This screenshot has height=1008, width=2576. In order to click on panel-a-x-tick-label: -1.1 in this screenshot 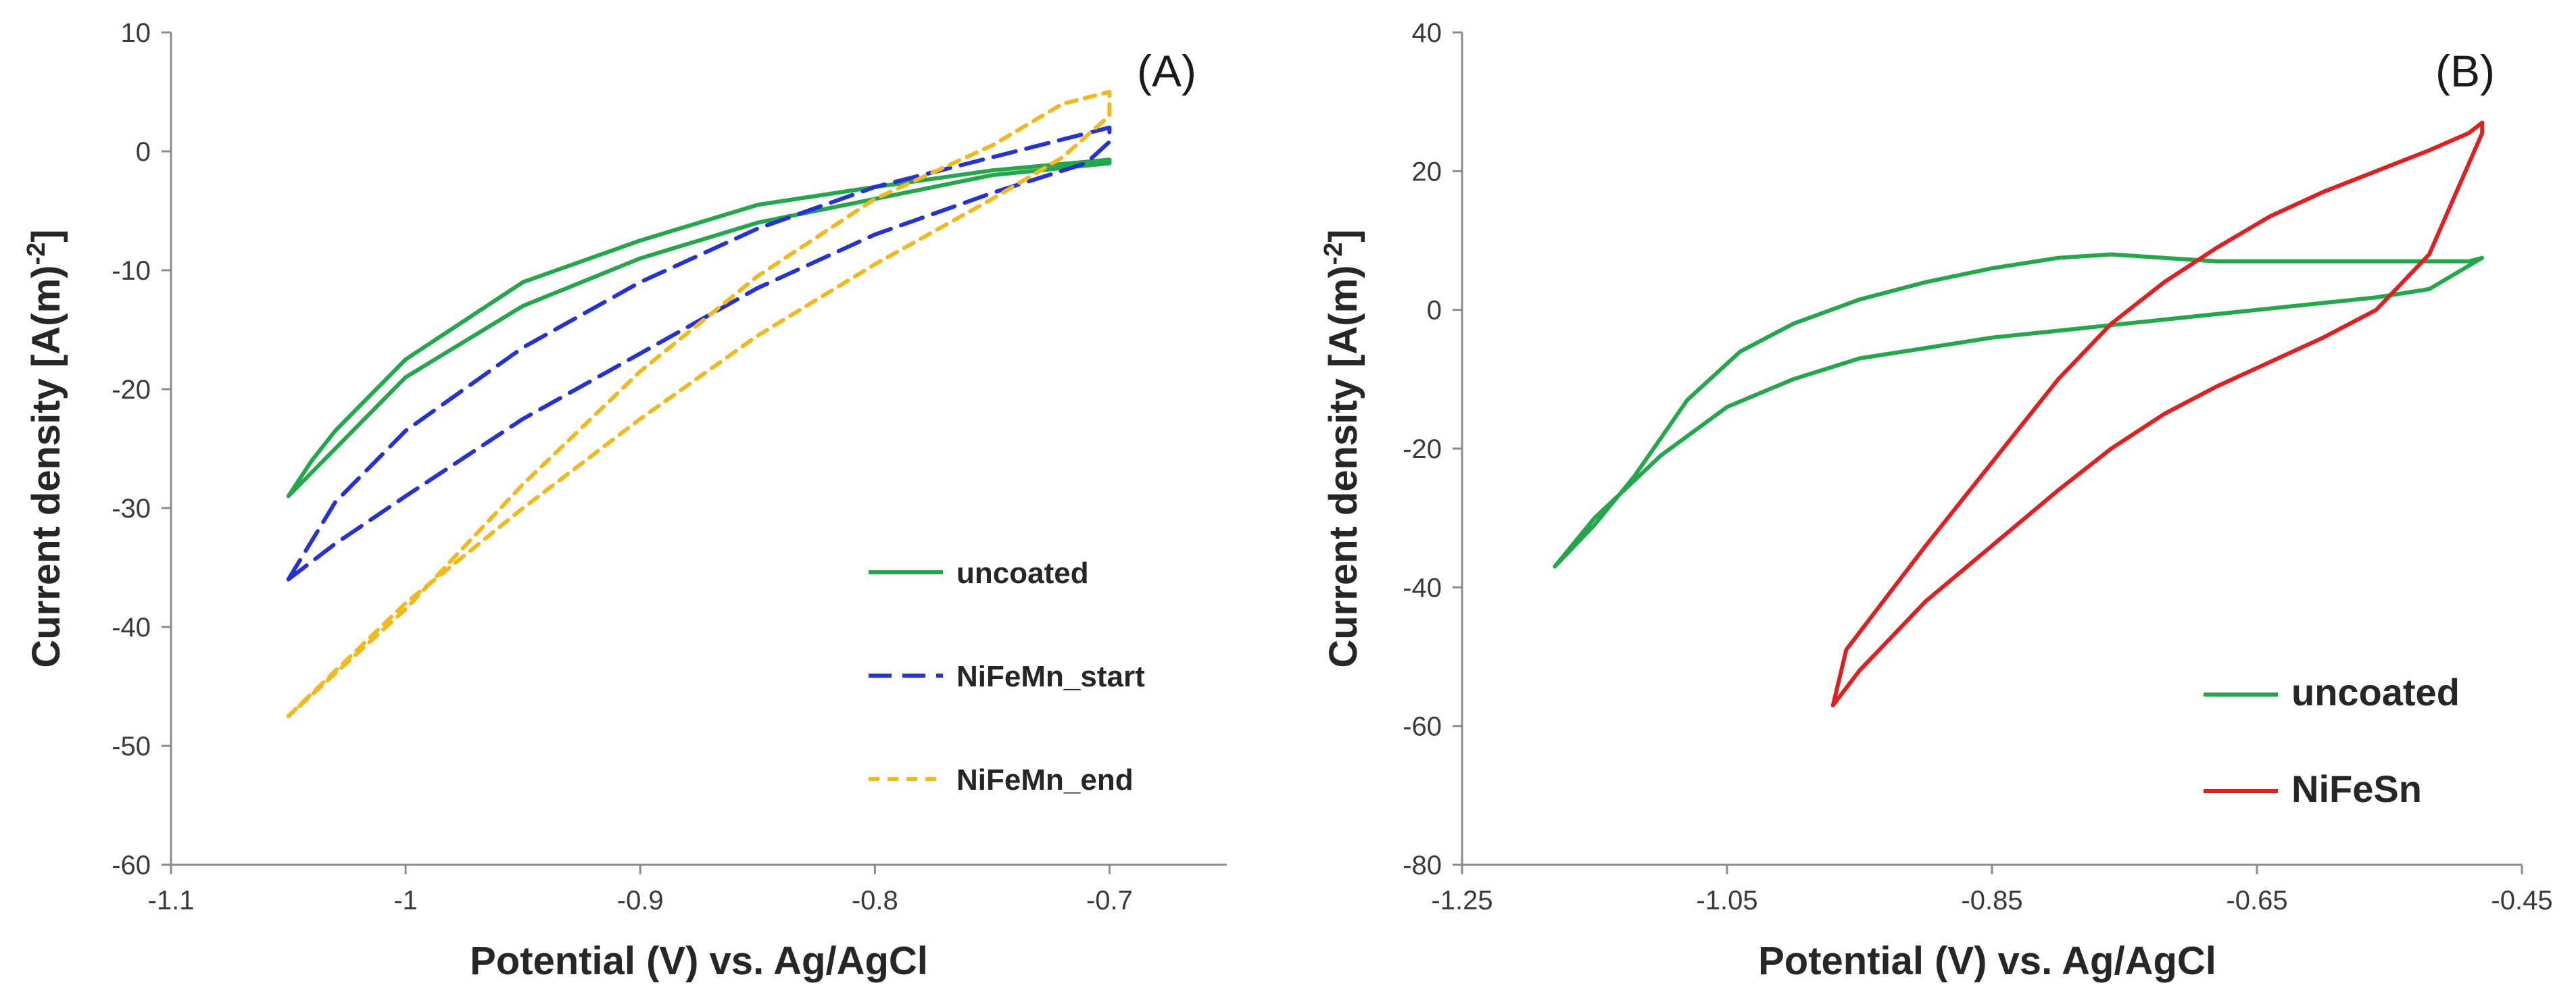, I will do `click(171, 901)`.